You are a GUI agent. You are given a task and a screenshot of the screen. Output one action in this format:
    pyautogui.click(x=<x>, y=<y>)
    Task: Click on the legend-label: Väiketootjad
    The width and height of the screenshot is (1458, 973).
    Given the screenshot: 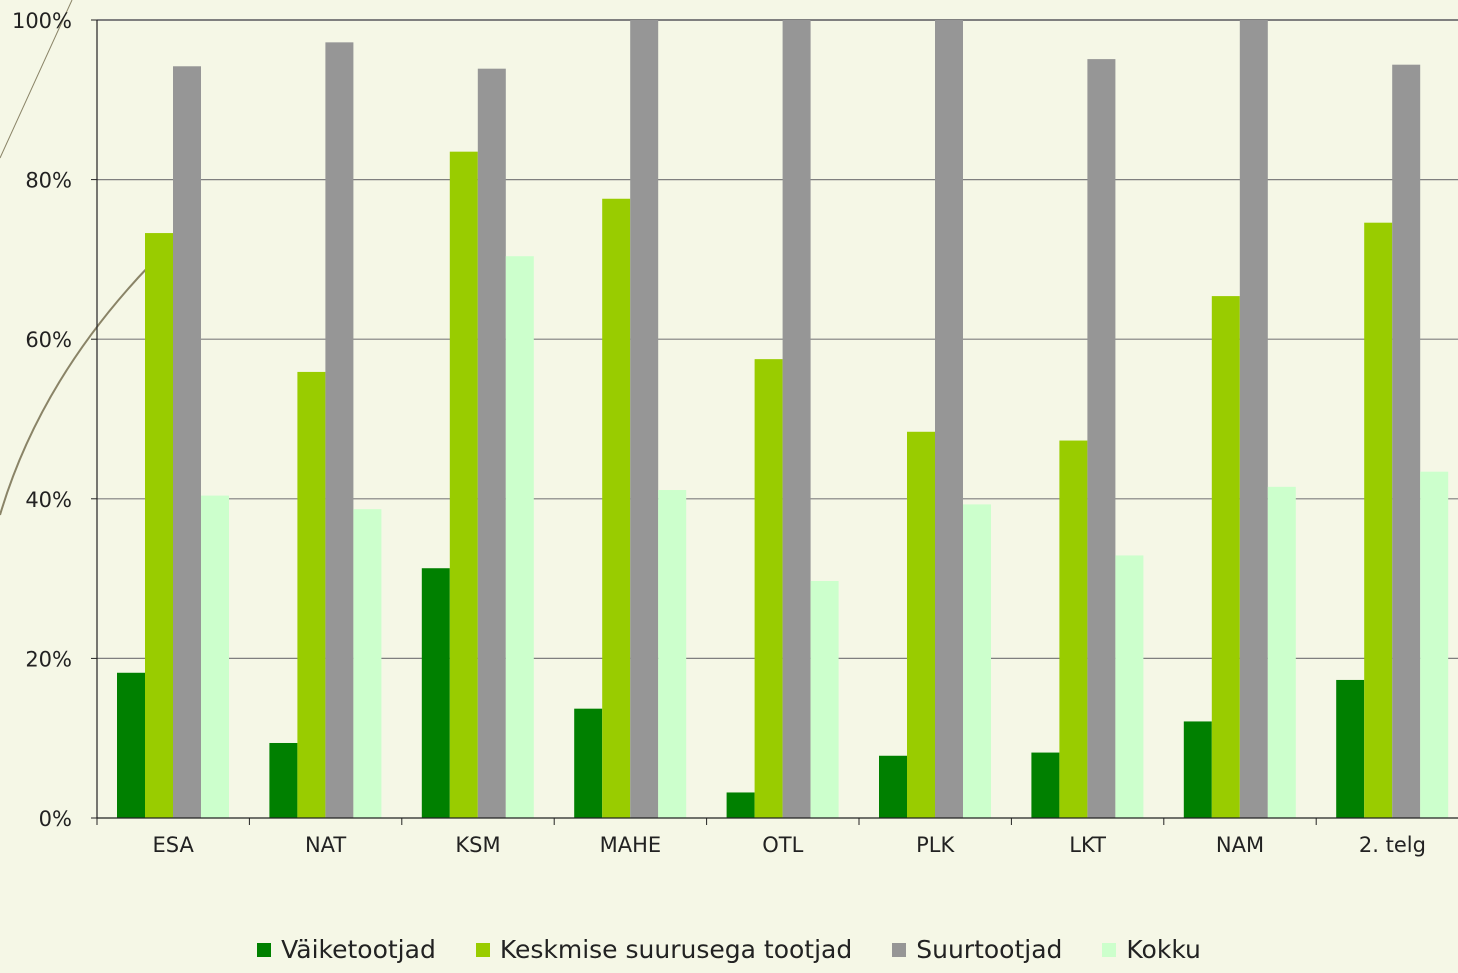 What is the action you would take?
    pyautogui.click(x=358, y=949)
    